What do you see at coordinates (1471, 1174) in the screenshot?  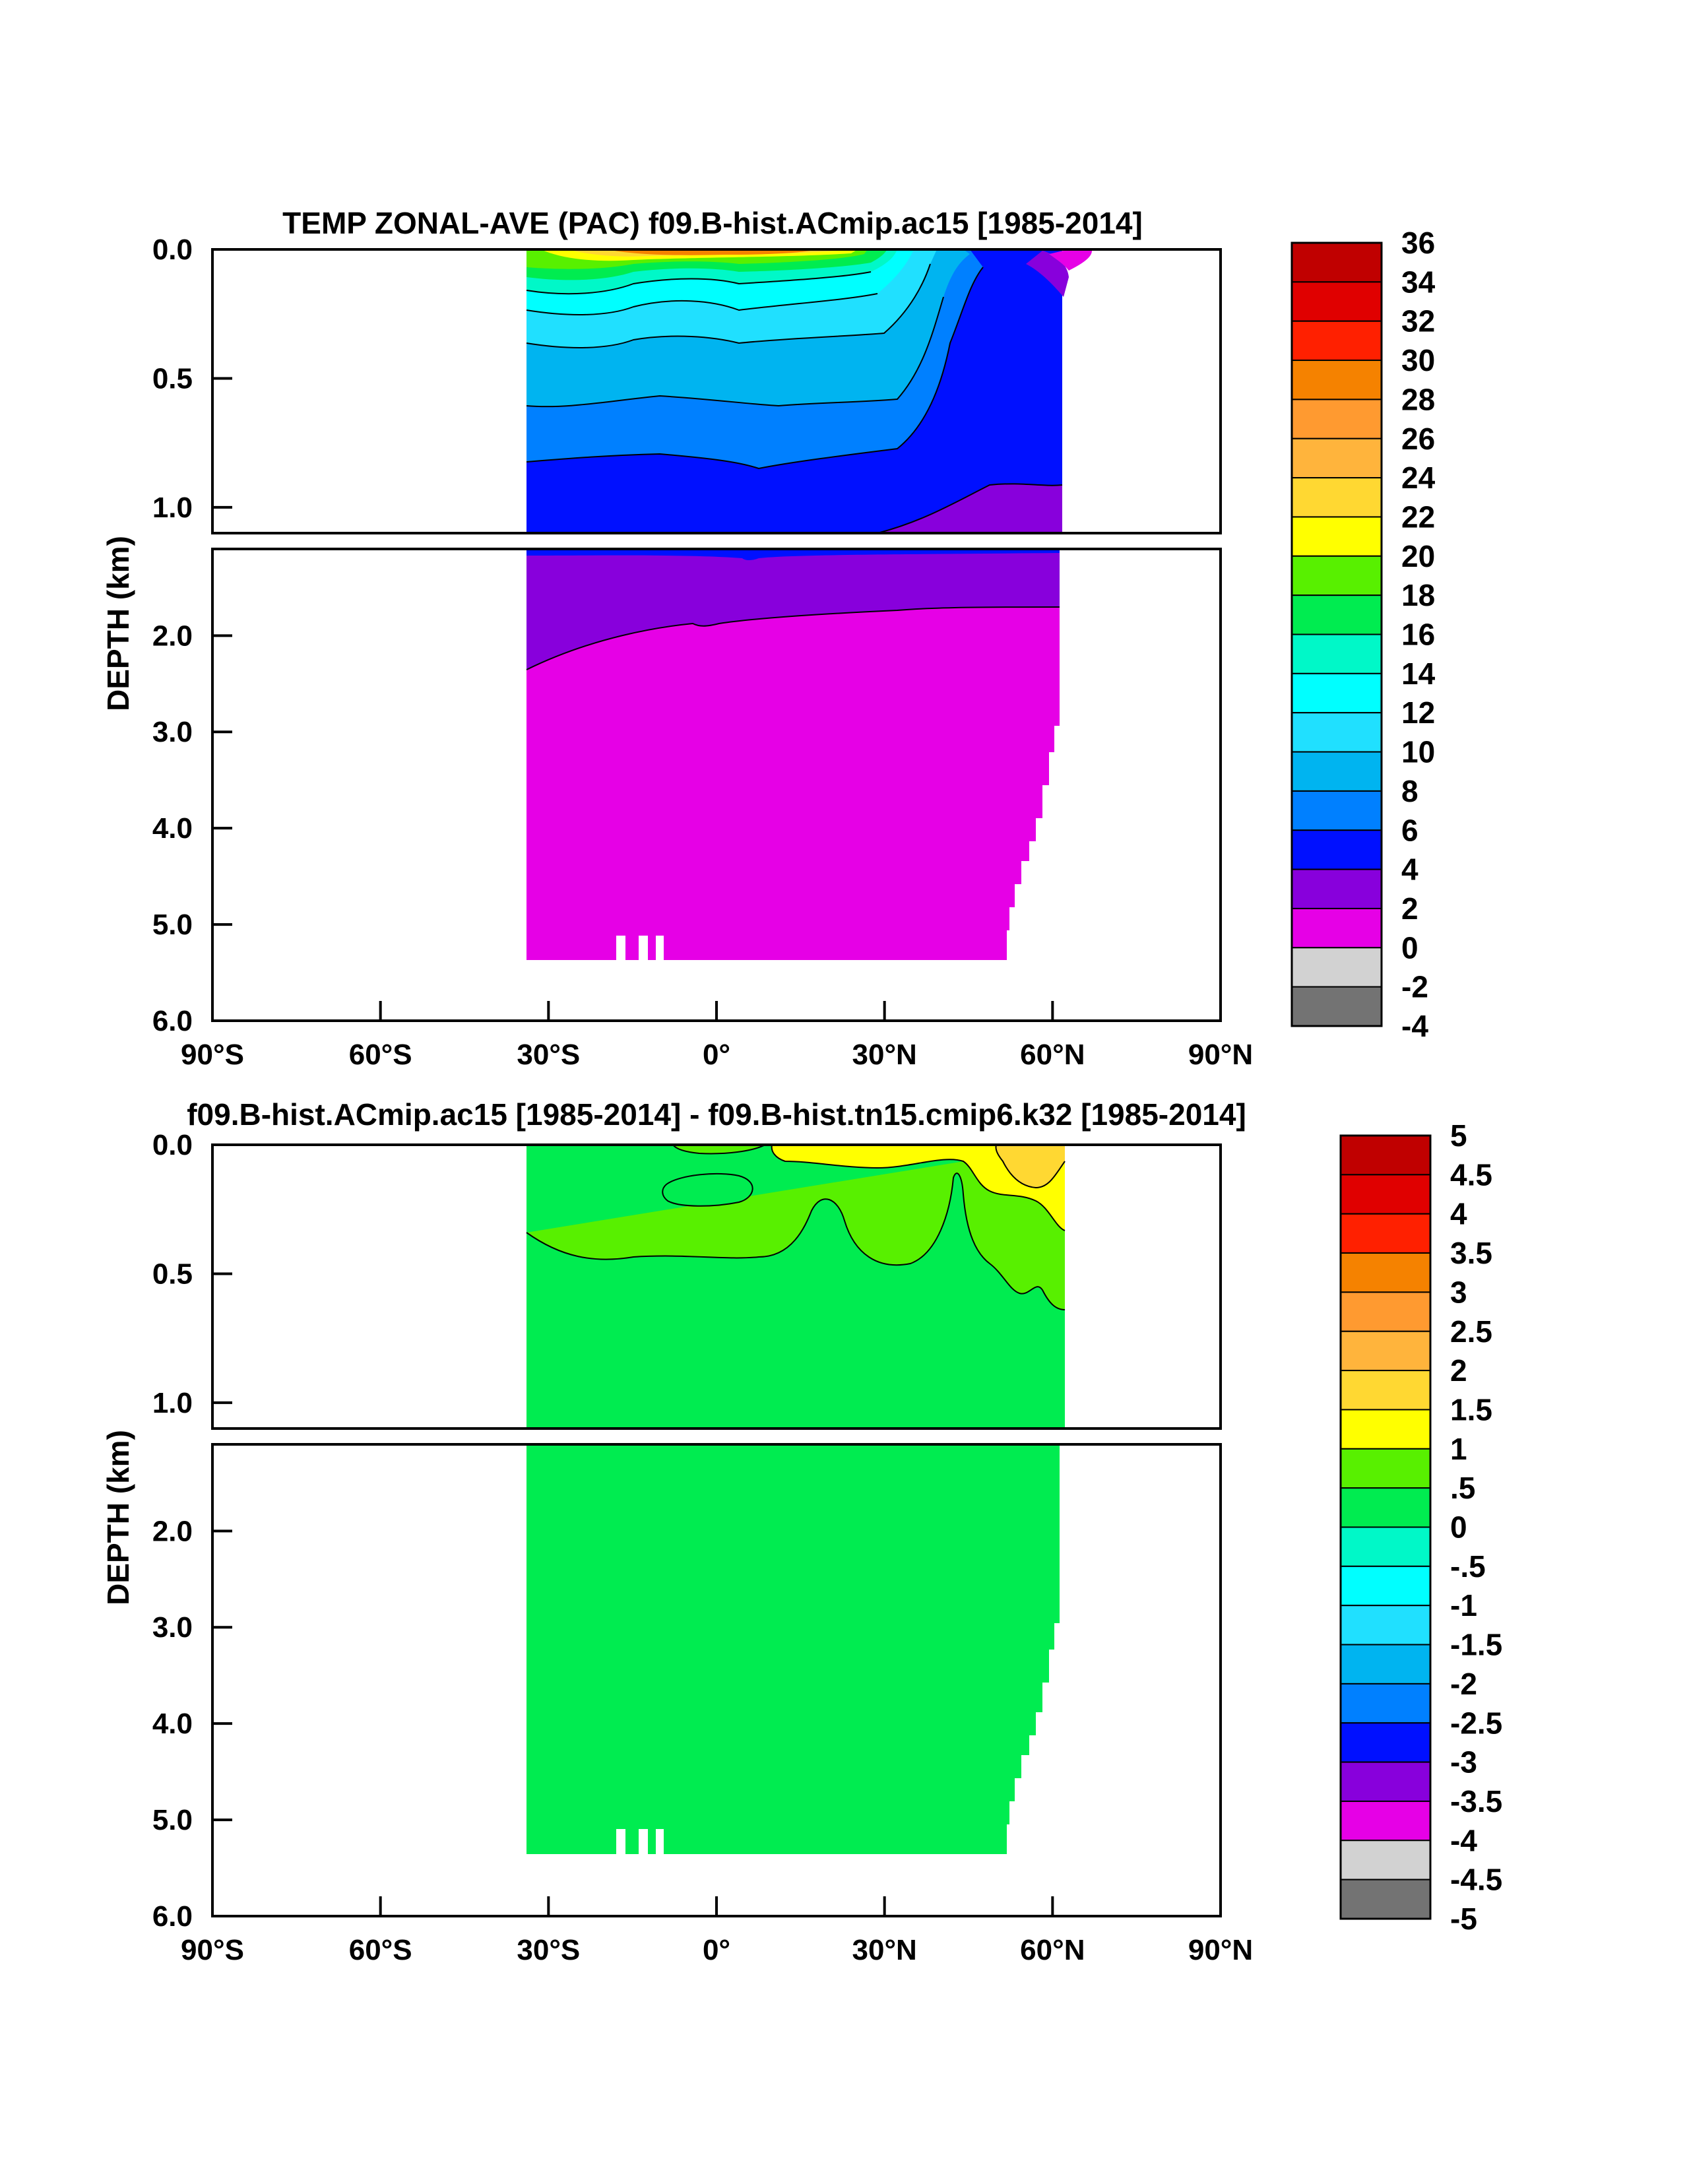 I see `colorbar-label: 4.5` at bounding box center [1471, 1174].